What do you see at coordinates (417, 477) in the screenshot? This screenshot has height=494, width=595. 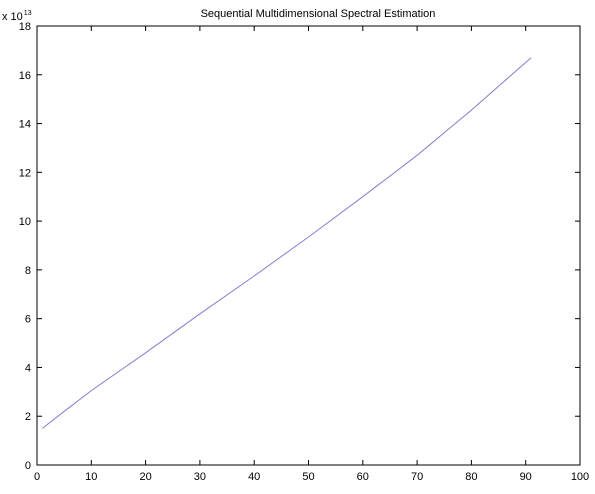 I see `x-tick-label: 70` at bounding box center [417, 477].